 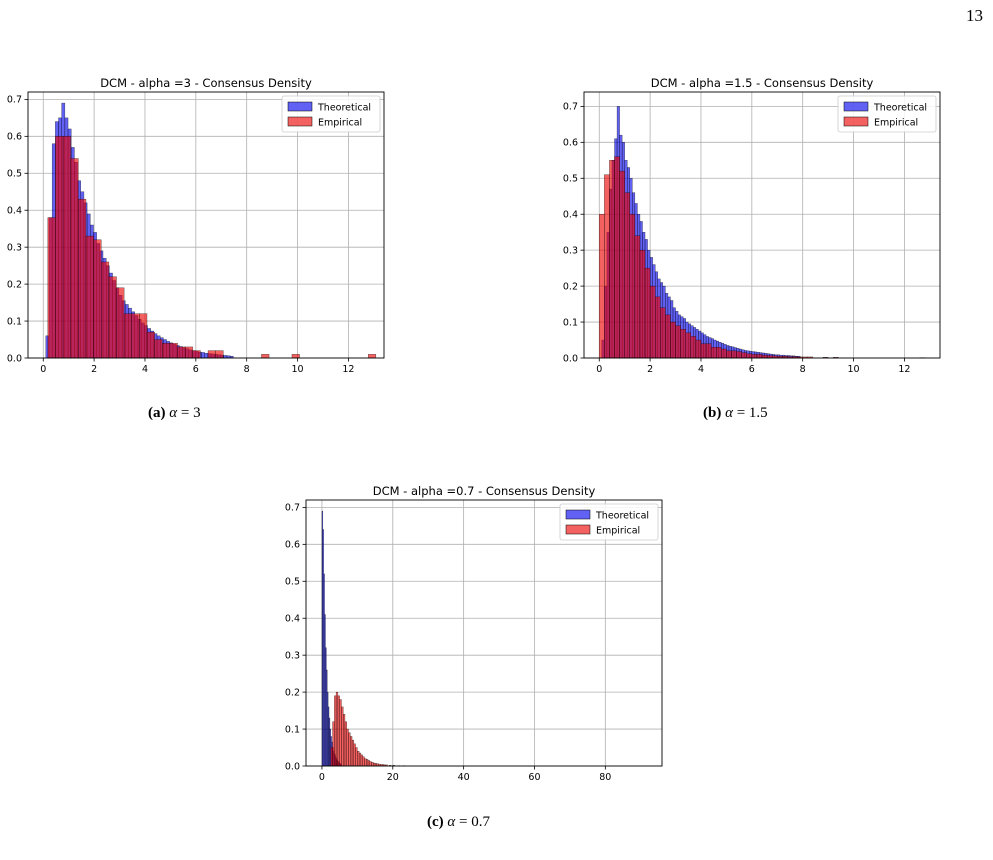 What do you see at coordinates (701, 369) in the screenshot?
I see `x-tick-label: 4` at bounding box center [701, 369].